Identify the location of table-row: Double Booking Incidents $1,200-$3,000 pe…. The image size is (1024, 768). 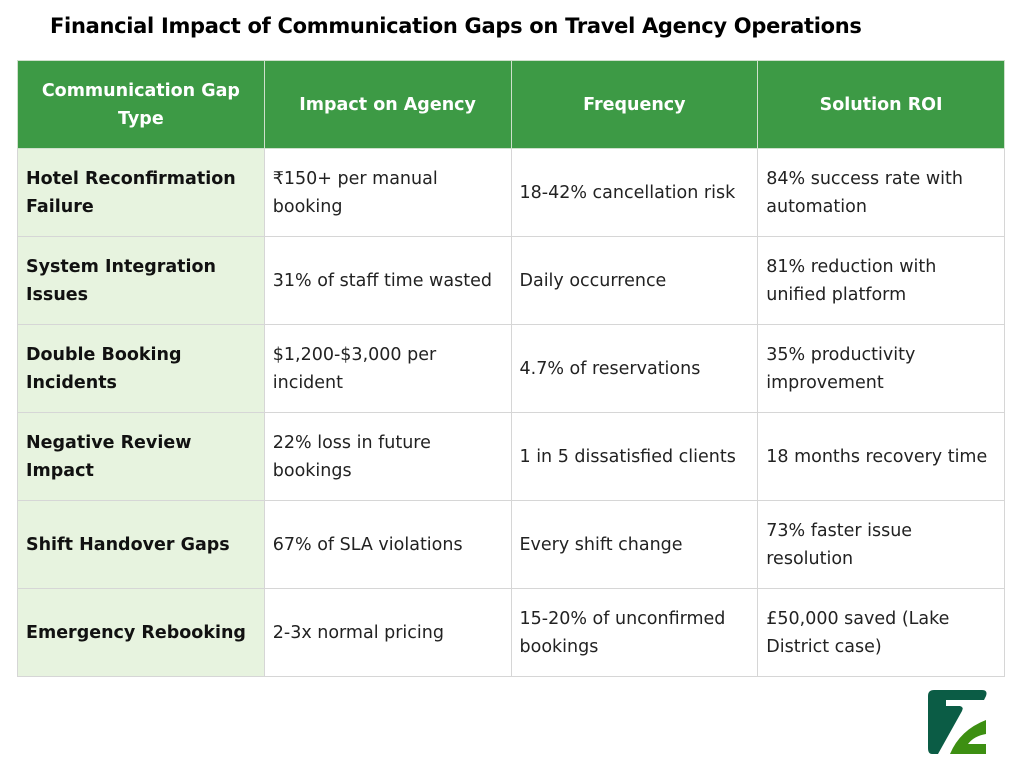
(511, 368).